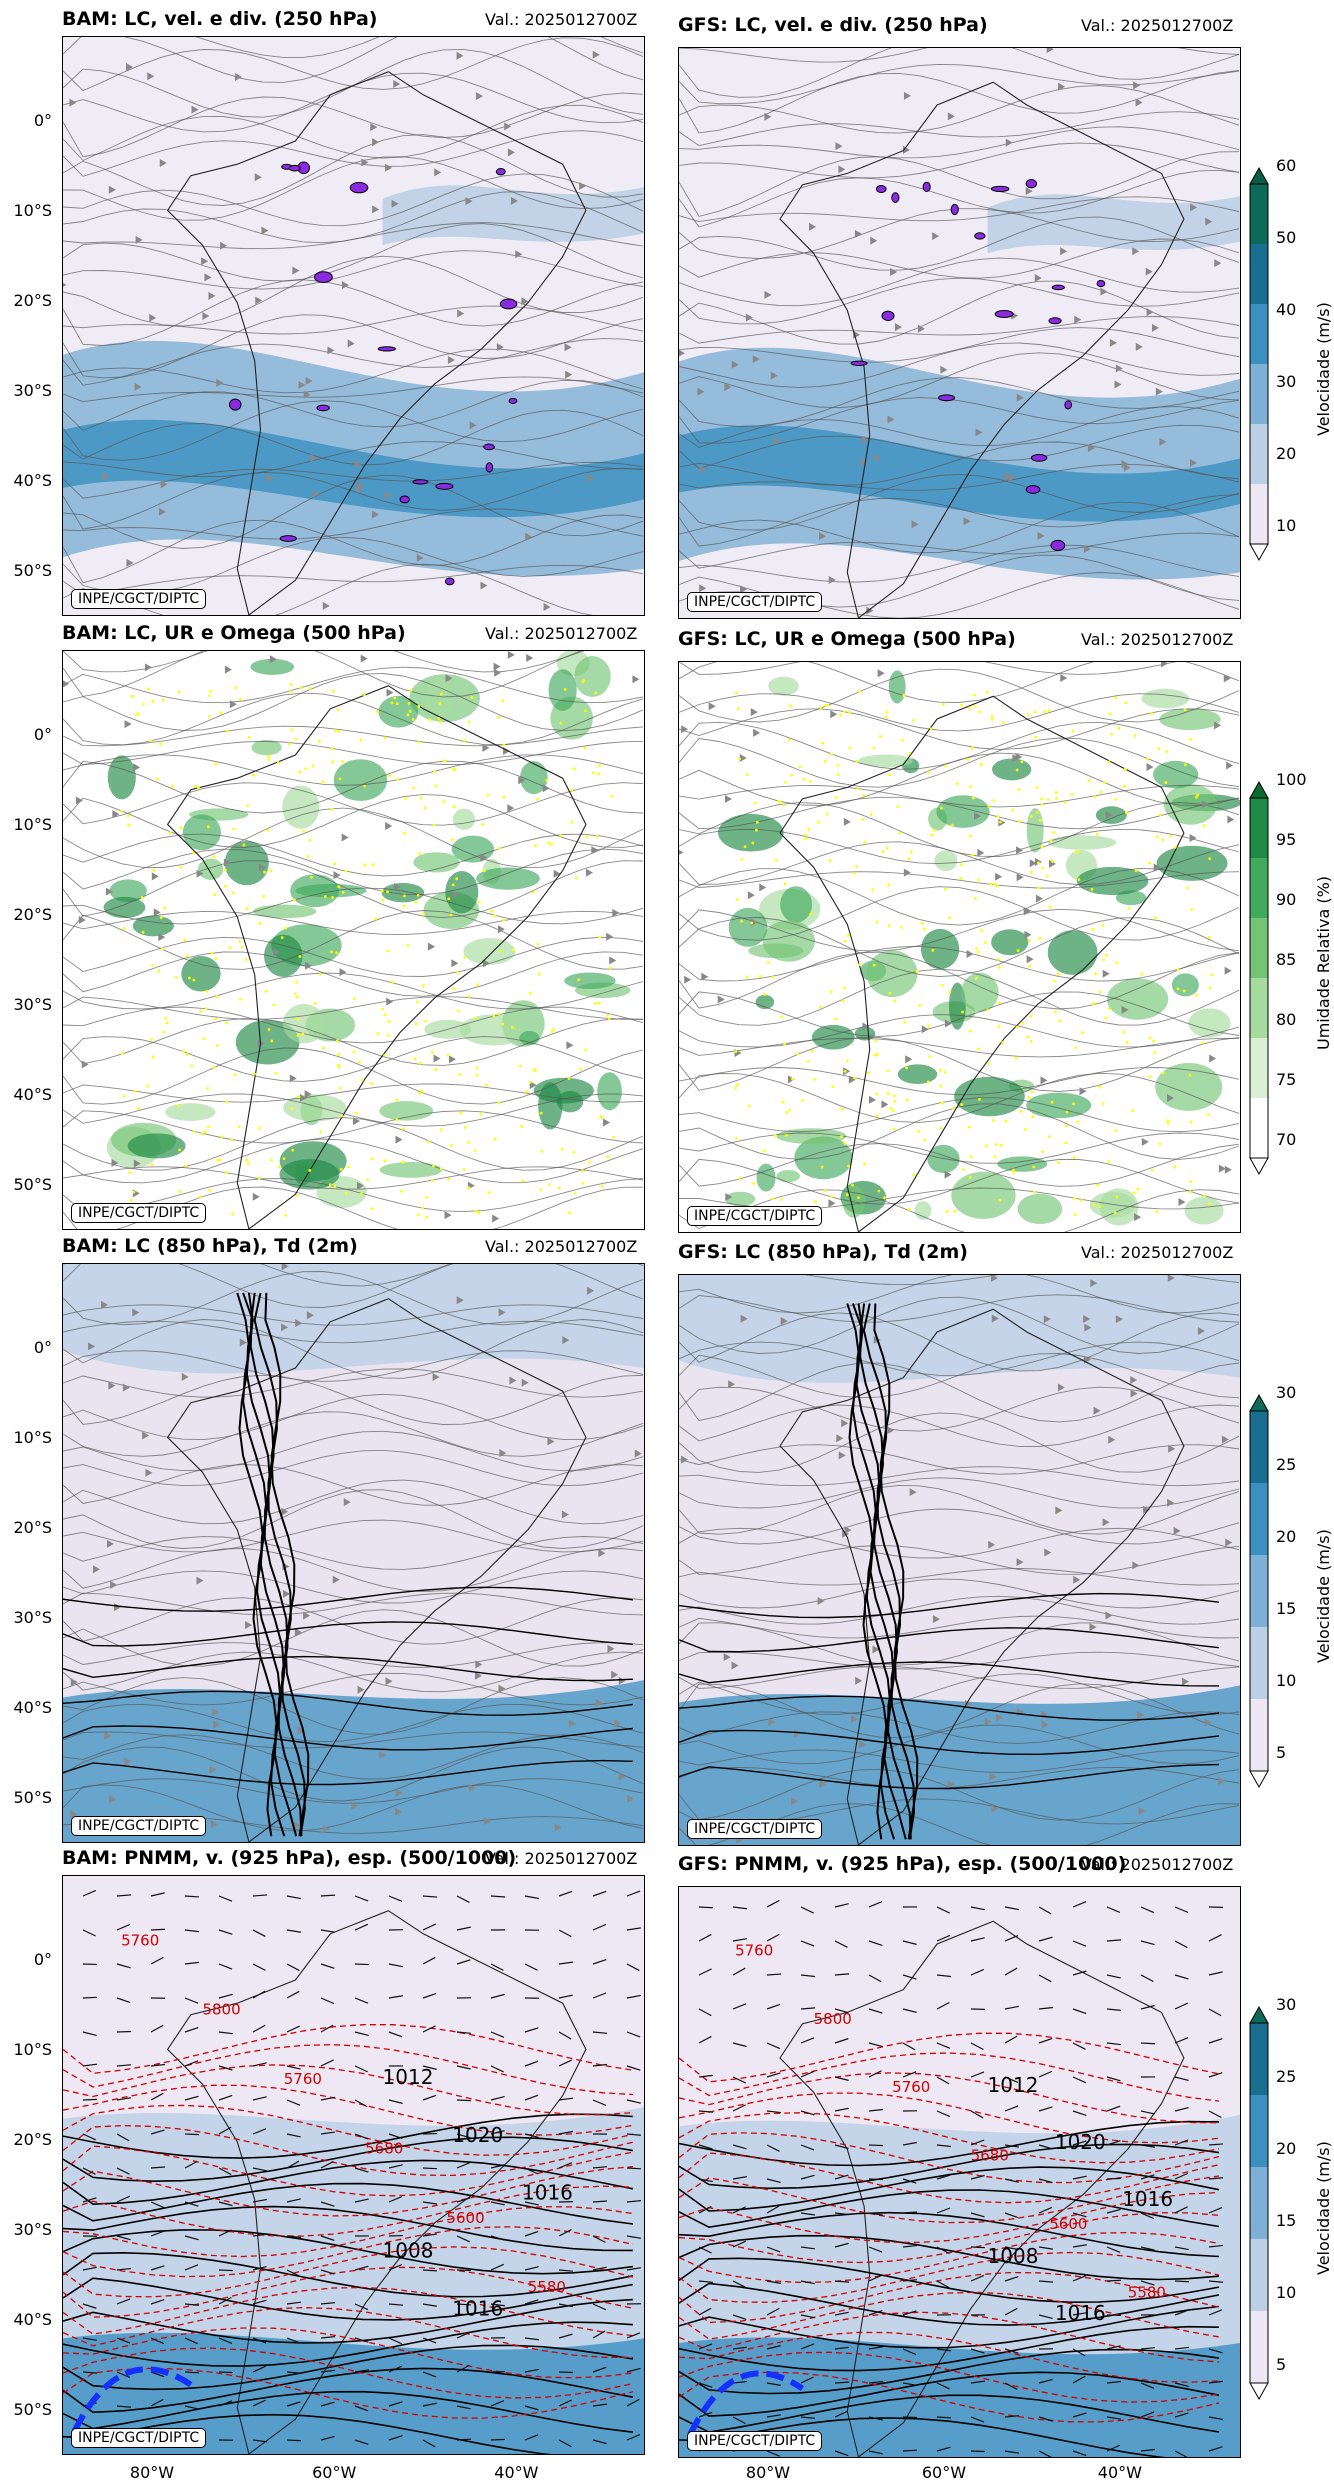 The image size is (1334, 2482). Describe the element at coordinates (1286, 1079) in the screenshot. I see `colorbar-tick-label: 75` at that location.